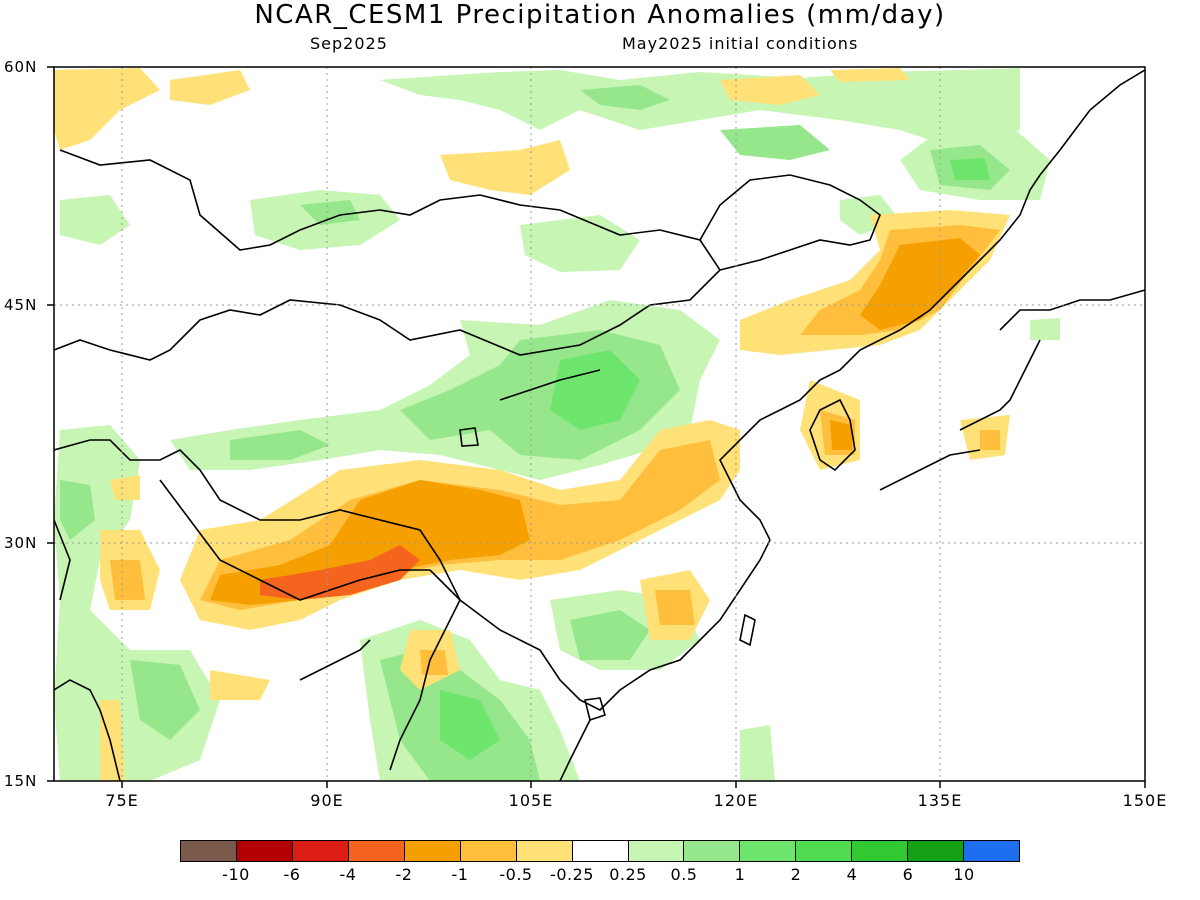  I want to click on lon-label-75e: 75E, so click(122, 800).